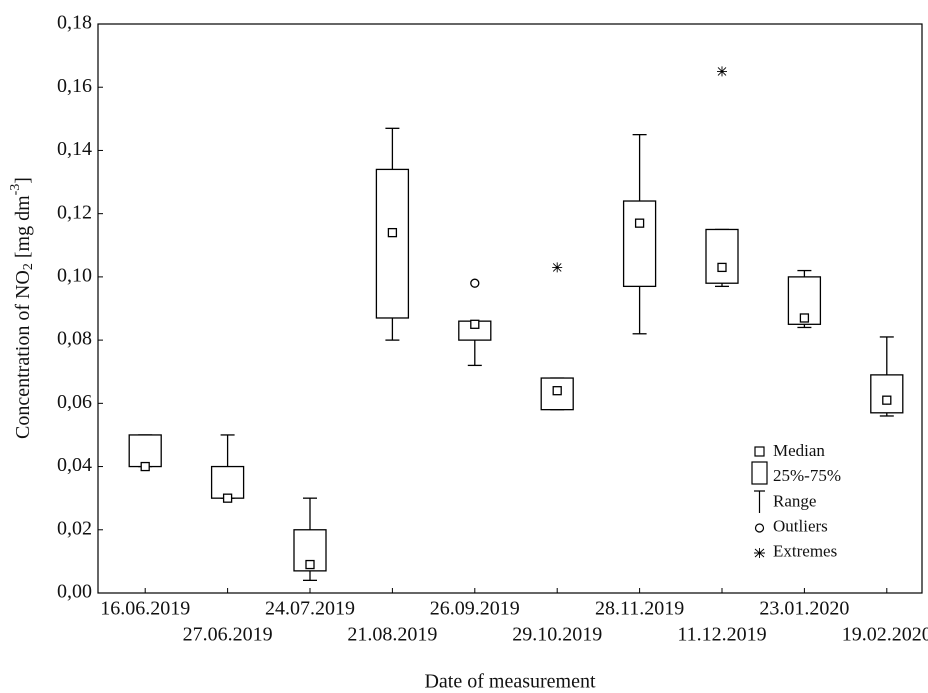  Describe the element at coordinates (475, 609) in the screenshot. I see `x-tick-label: 26.09.2019` at that location.